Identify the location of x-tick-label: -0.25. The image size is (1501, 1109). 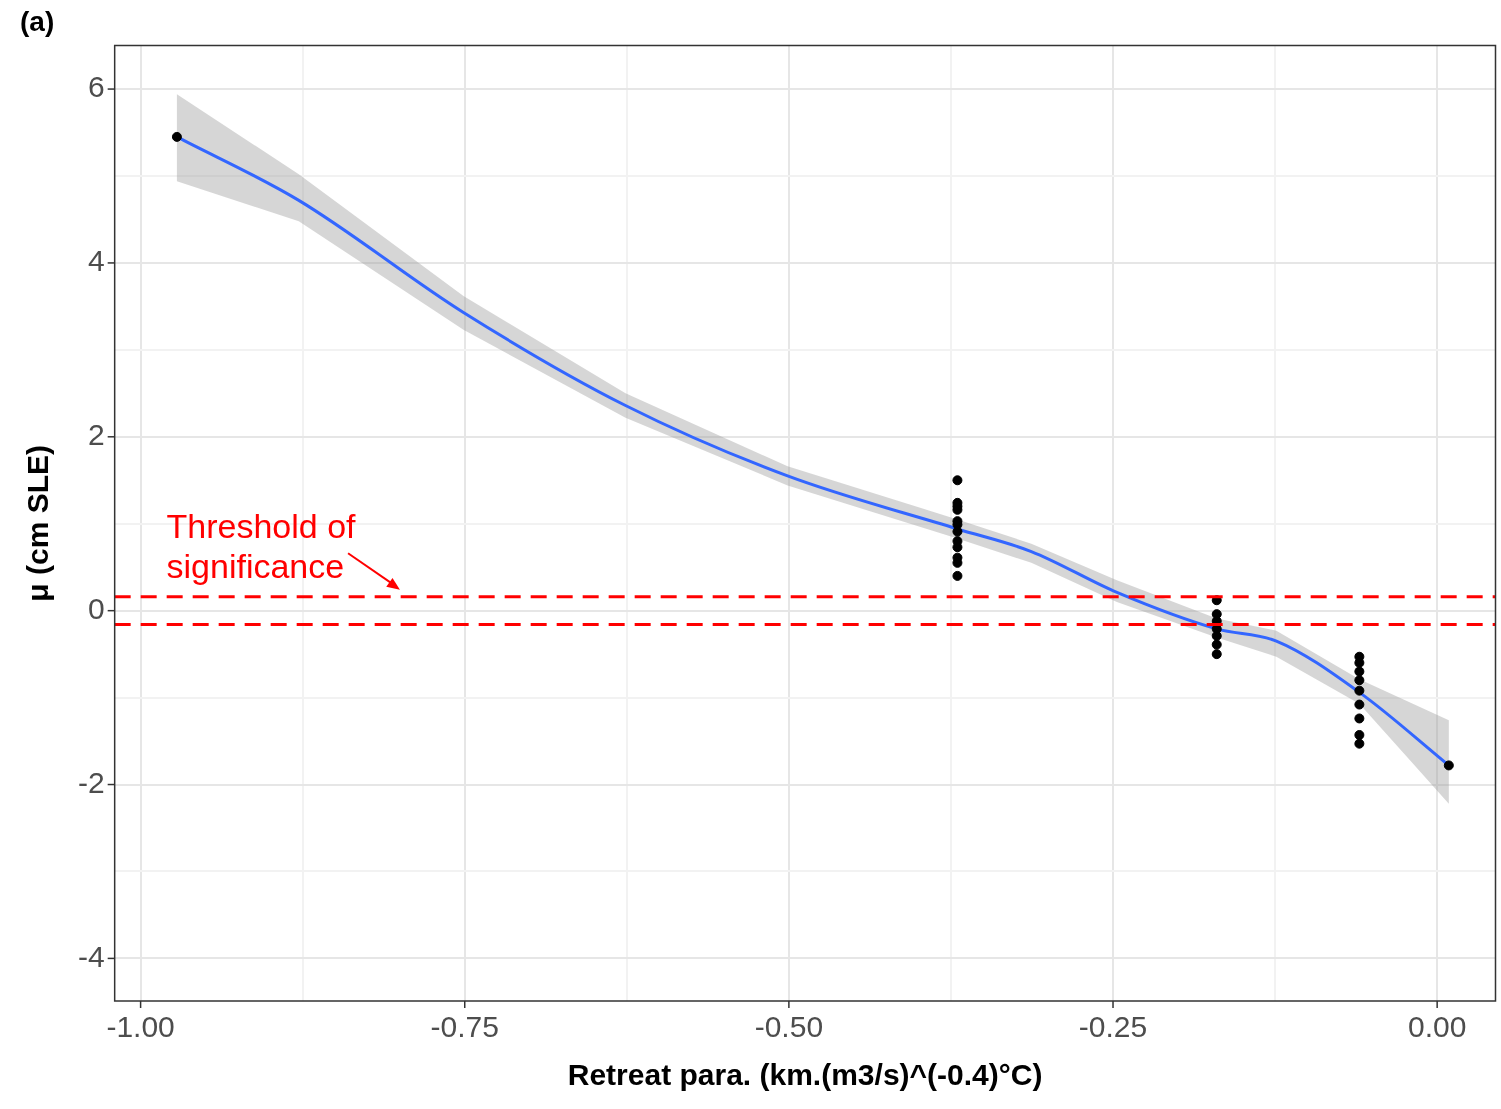
(1113, 1027).